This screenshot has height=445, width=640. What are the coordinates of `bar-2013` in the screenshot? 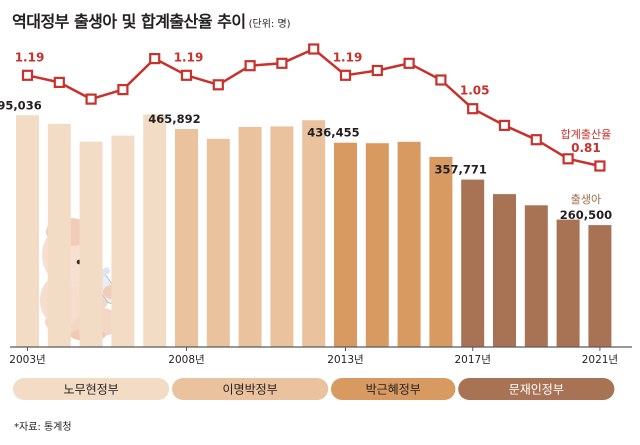 It's located at (345, 244).